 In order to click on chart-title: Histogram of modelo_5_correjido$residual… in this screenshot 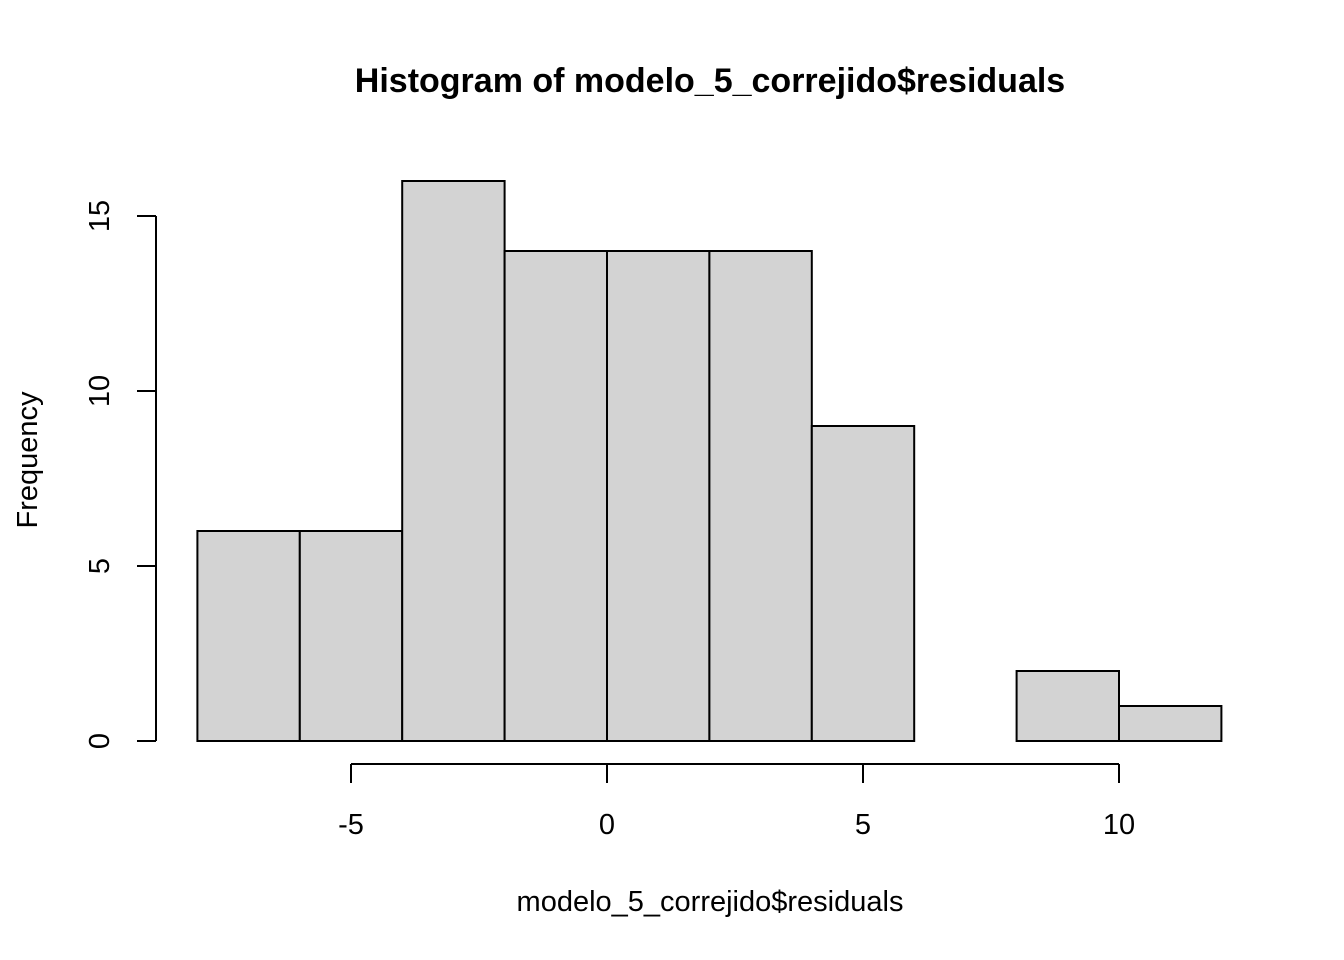, I will do `click(710, 81)`.